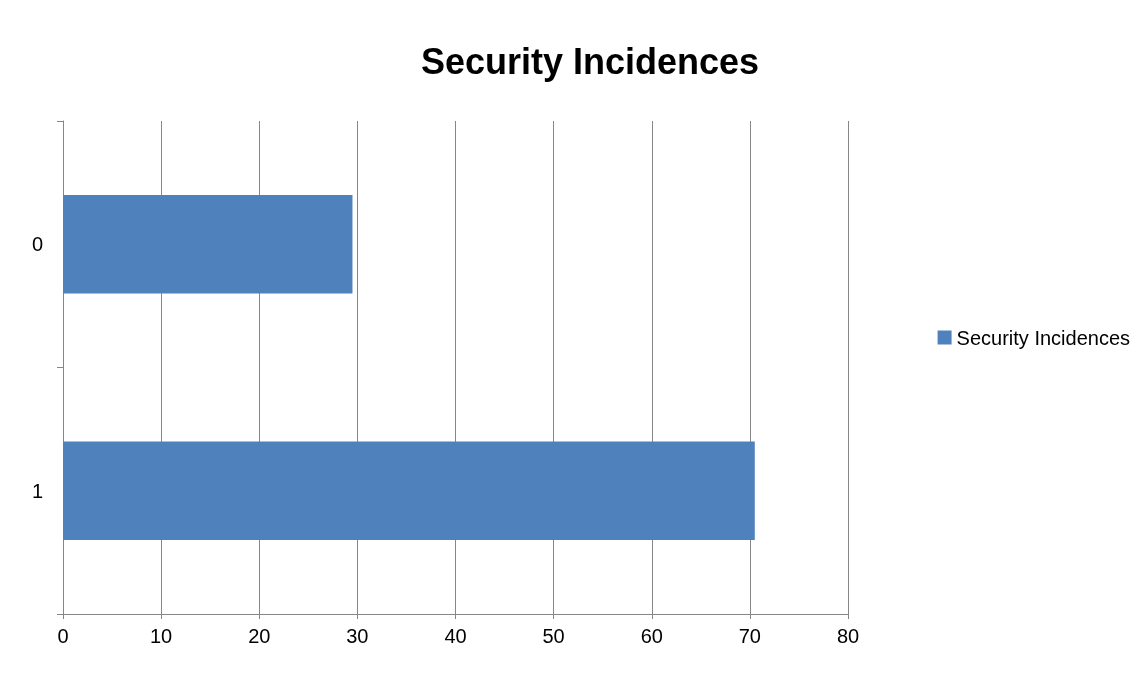 This screenshot has width=1147, height=675. Describe the element at coordinates (1043, 337) in the screenshot. I see `legend-label: Security Incidences` at that location.